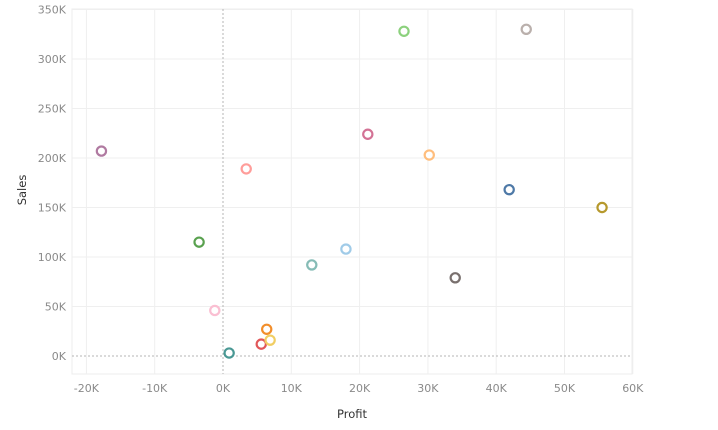  I want to click on x-tick-label: 30K, so click(428, 388).